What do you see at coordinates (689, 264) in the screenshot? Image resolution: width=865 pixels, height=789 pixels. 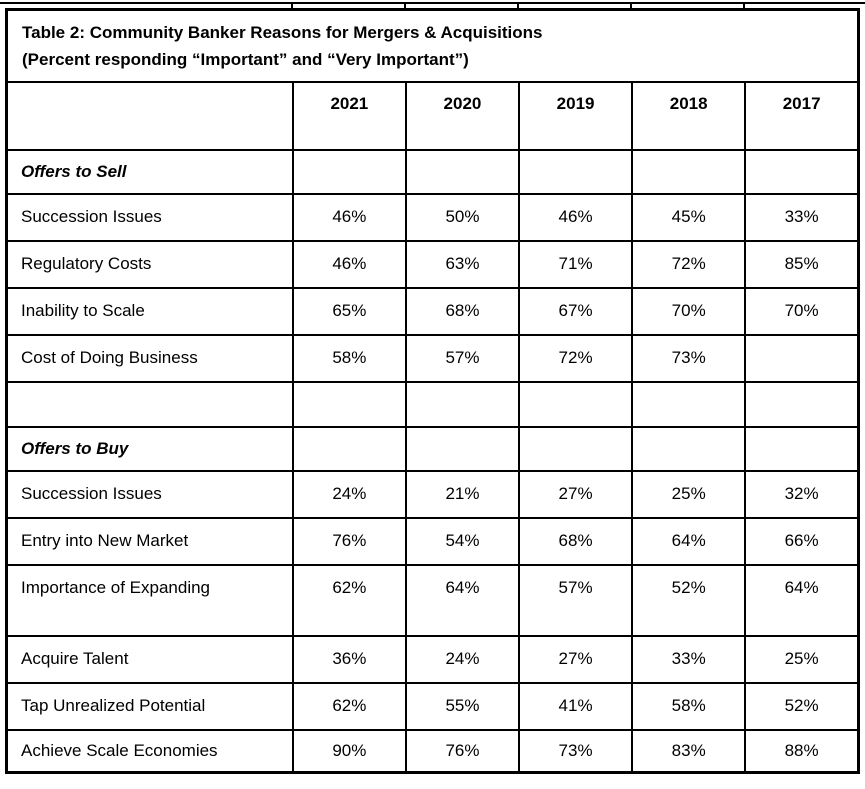 I see `value-cell: 72%` at bounding box center [689, 264].